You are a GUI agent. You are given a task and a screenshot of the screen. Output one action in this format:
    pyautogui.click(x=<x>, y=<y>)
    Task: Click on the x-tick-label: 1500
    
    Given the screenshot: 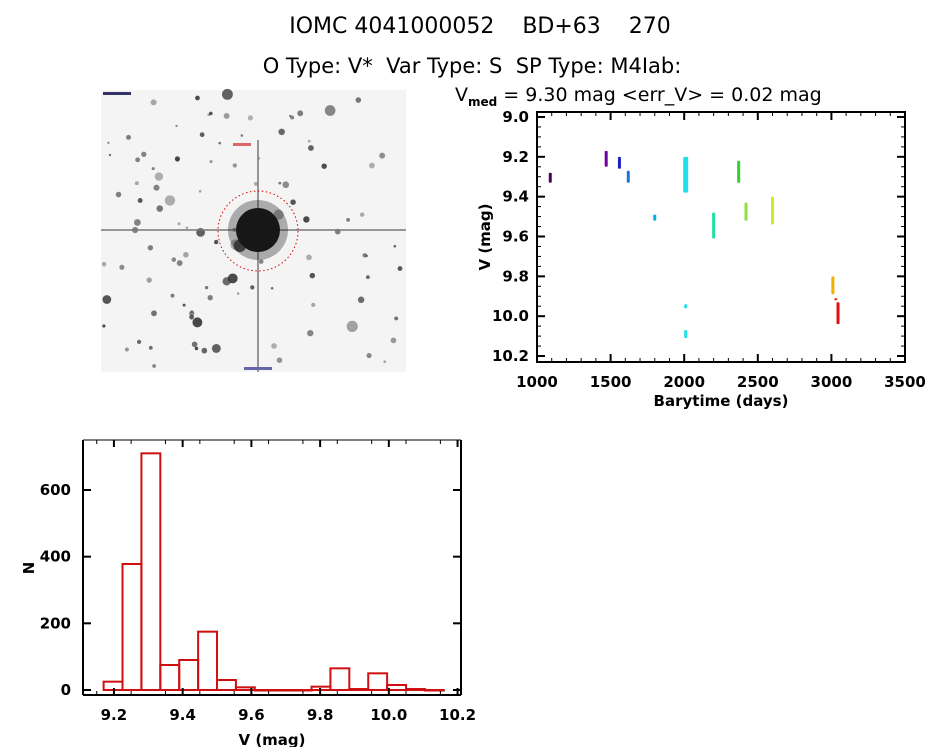 What is the action you would take?
    pyautogui.click(x=611, y=382)
    